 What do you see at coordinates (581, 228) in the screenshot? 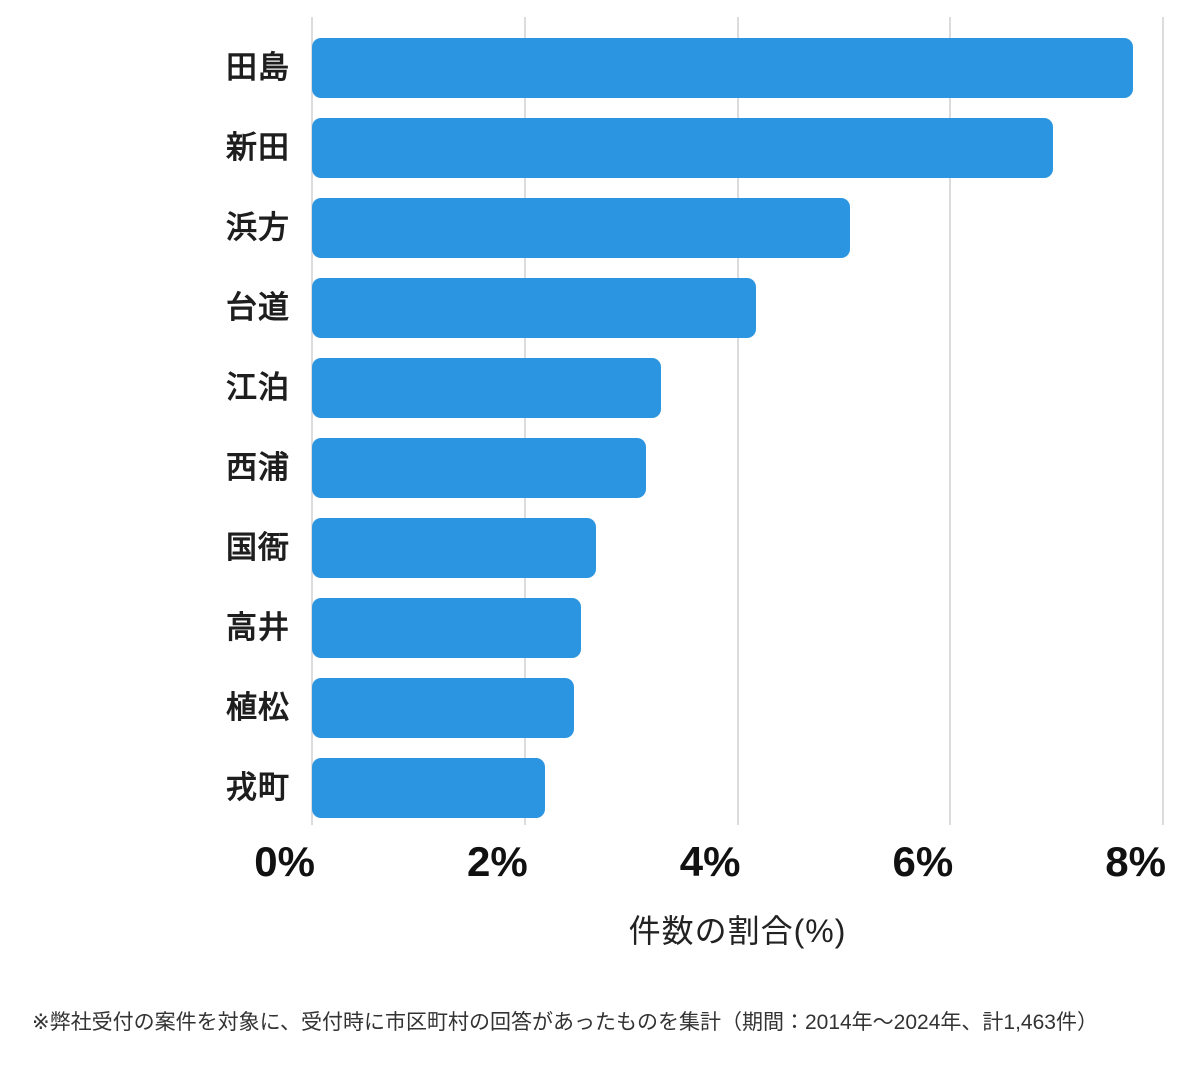
I see `bar-浜方` at bounding box center [581, 228].